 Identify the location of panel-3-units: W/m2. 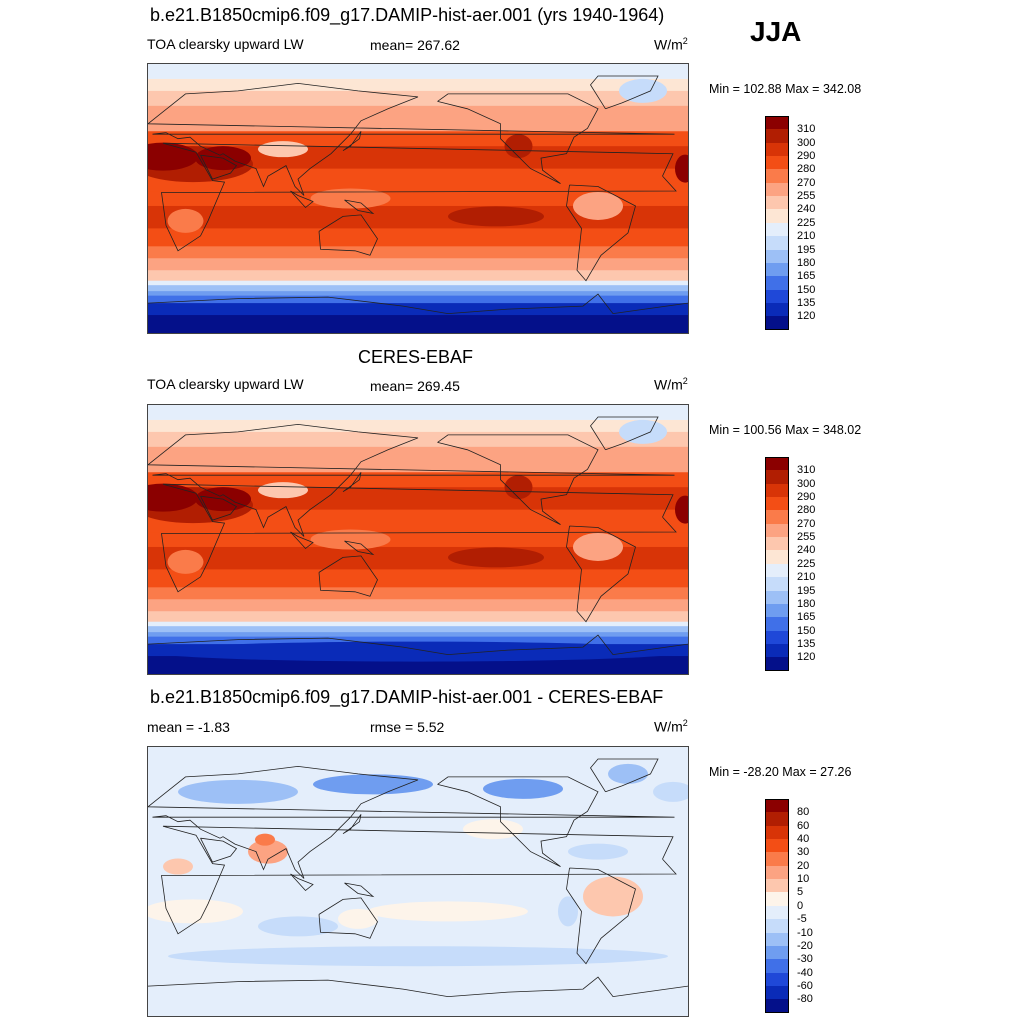
(671, 726).